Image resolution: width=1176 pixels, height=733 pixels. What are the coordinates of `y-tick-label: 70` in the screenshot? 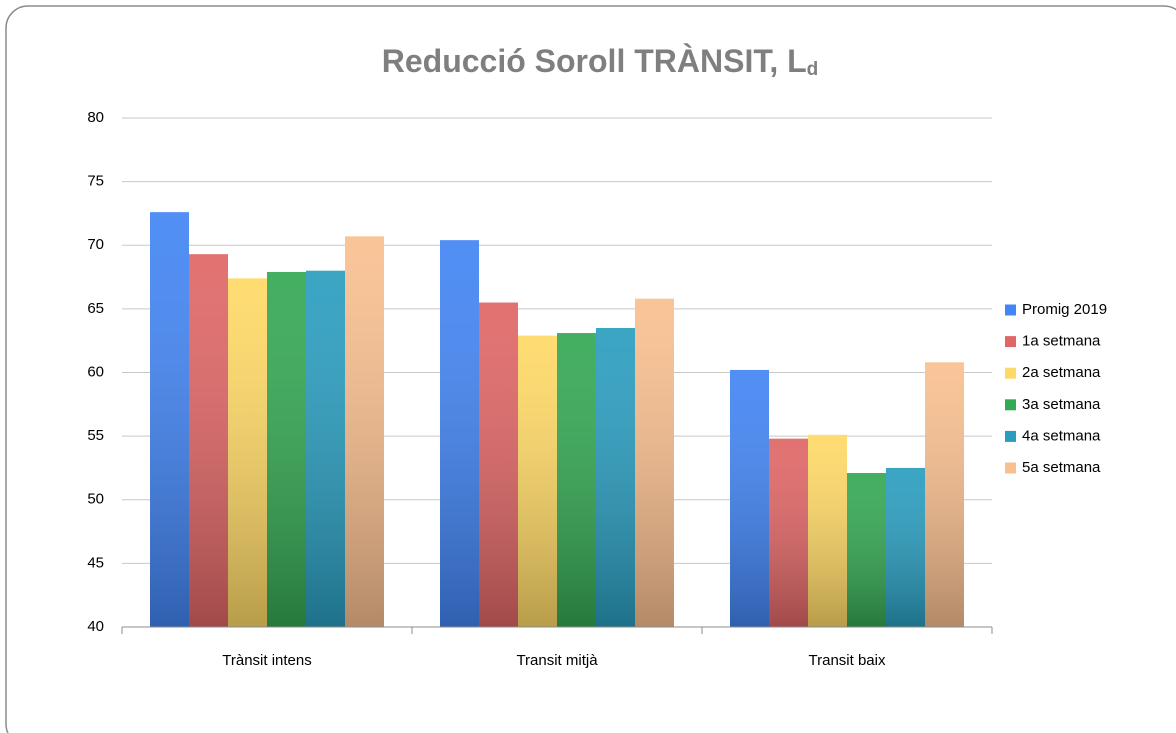 It's located at (95, 244).